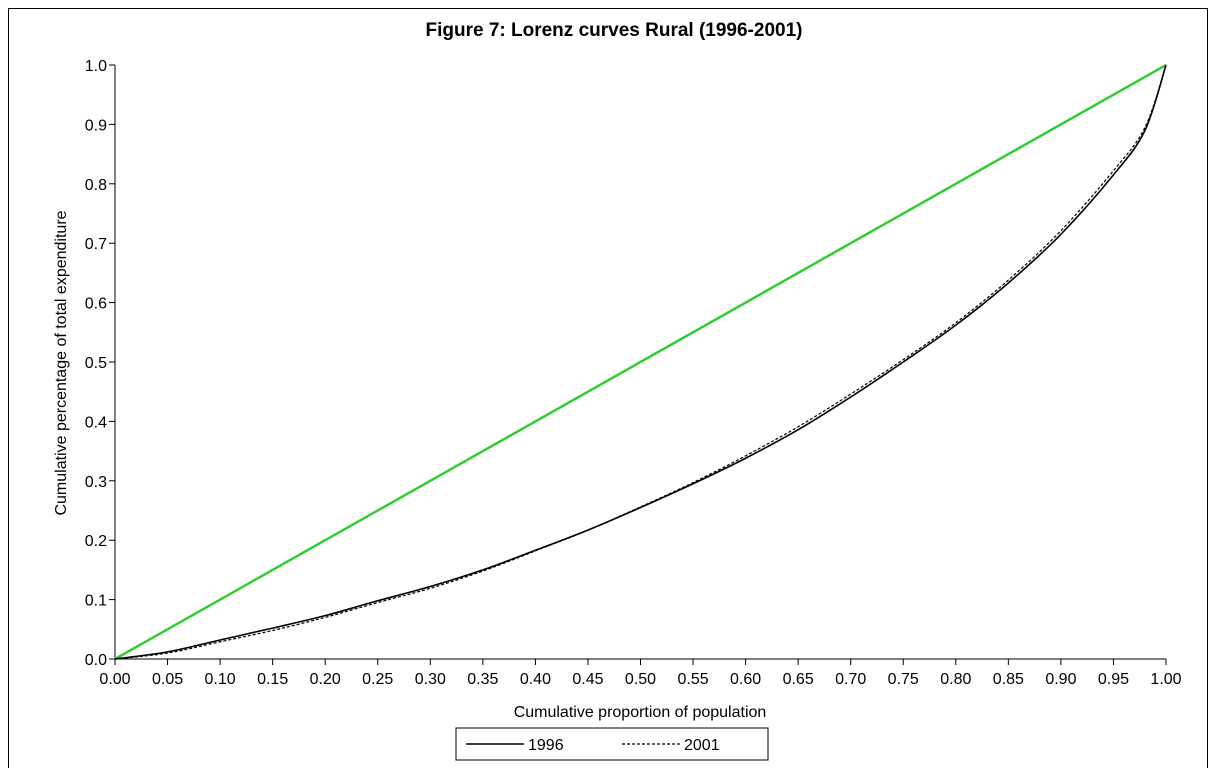 Image resolution: width=1210 pixels, height=768 pixels. What do you see at coordinates (745, 679) in the screenshot?
I see `x-tick-label: 0.60` at bounding box center [745, 679].